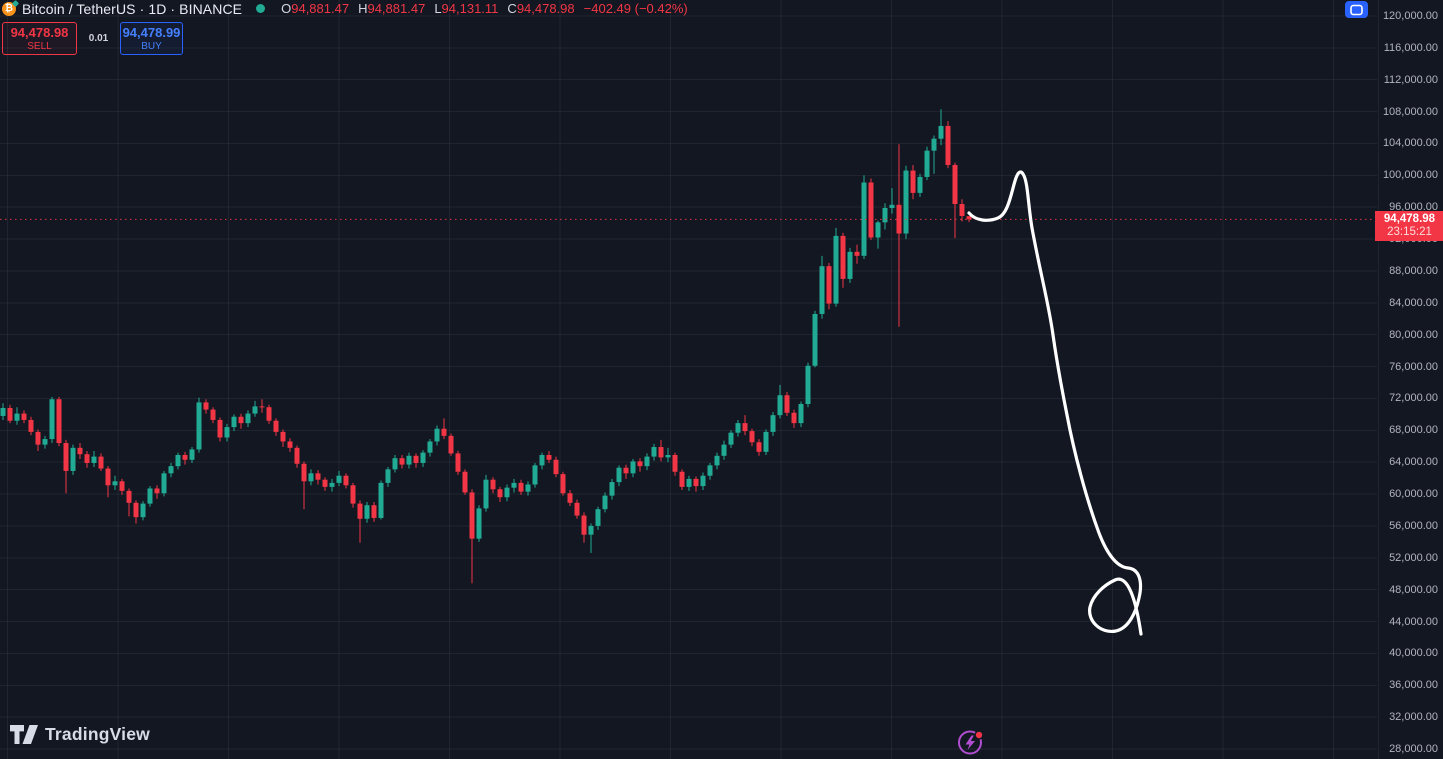  I want to click on price-axis-label: 32,000.00, so click(1413, 717).